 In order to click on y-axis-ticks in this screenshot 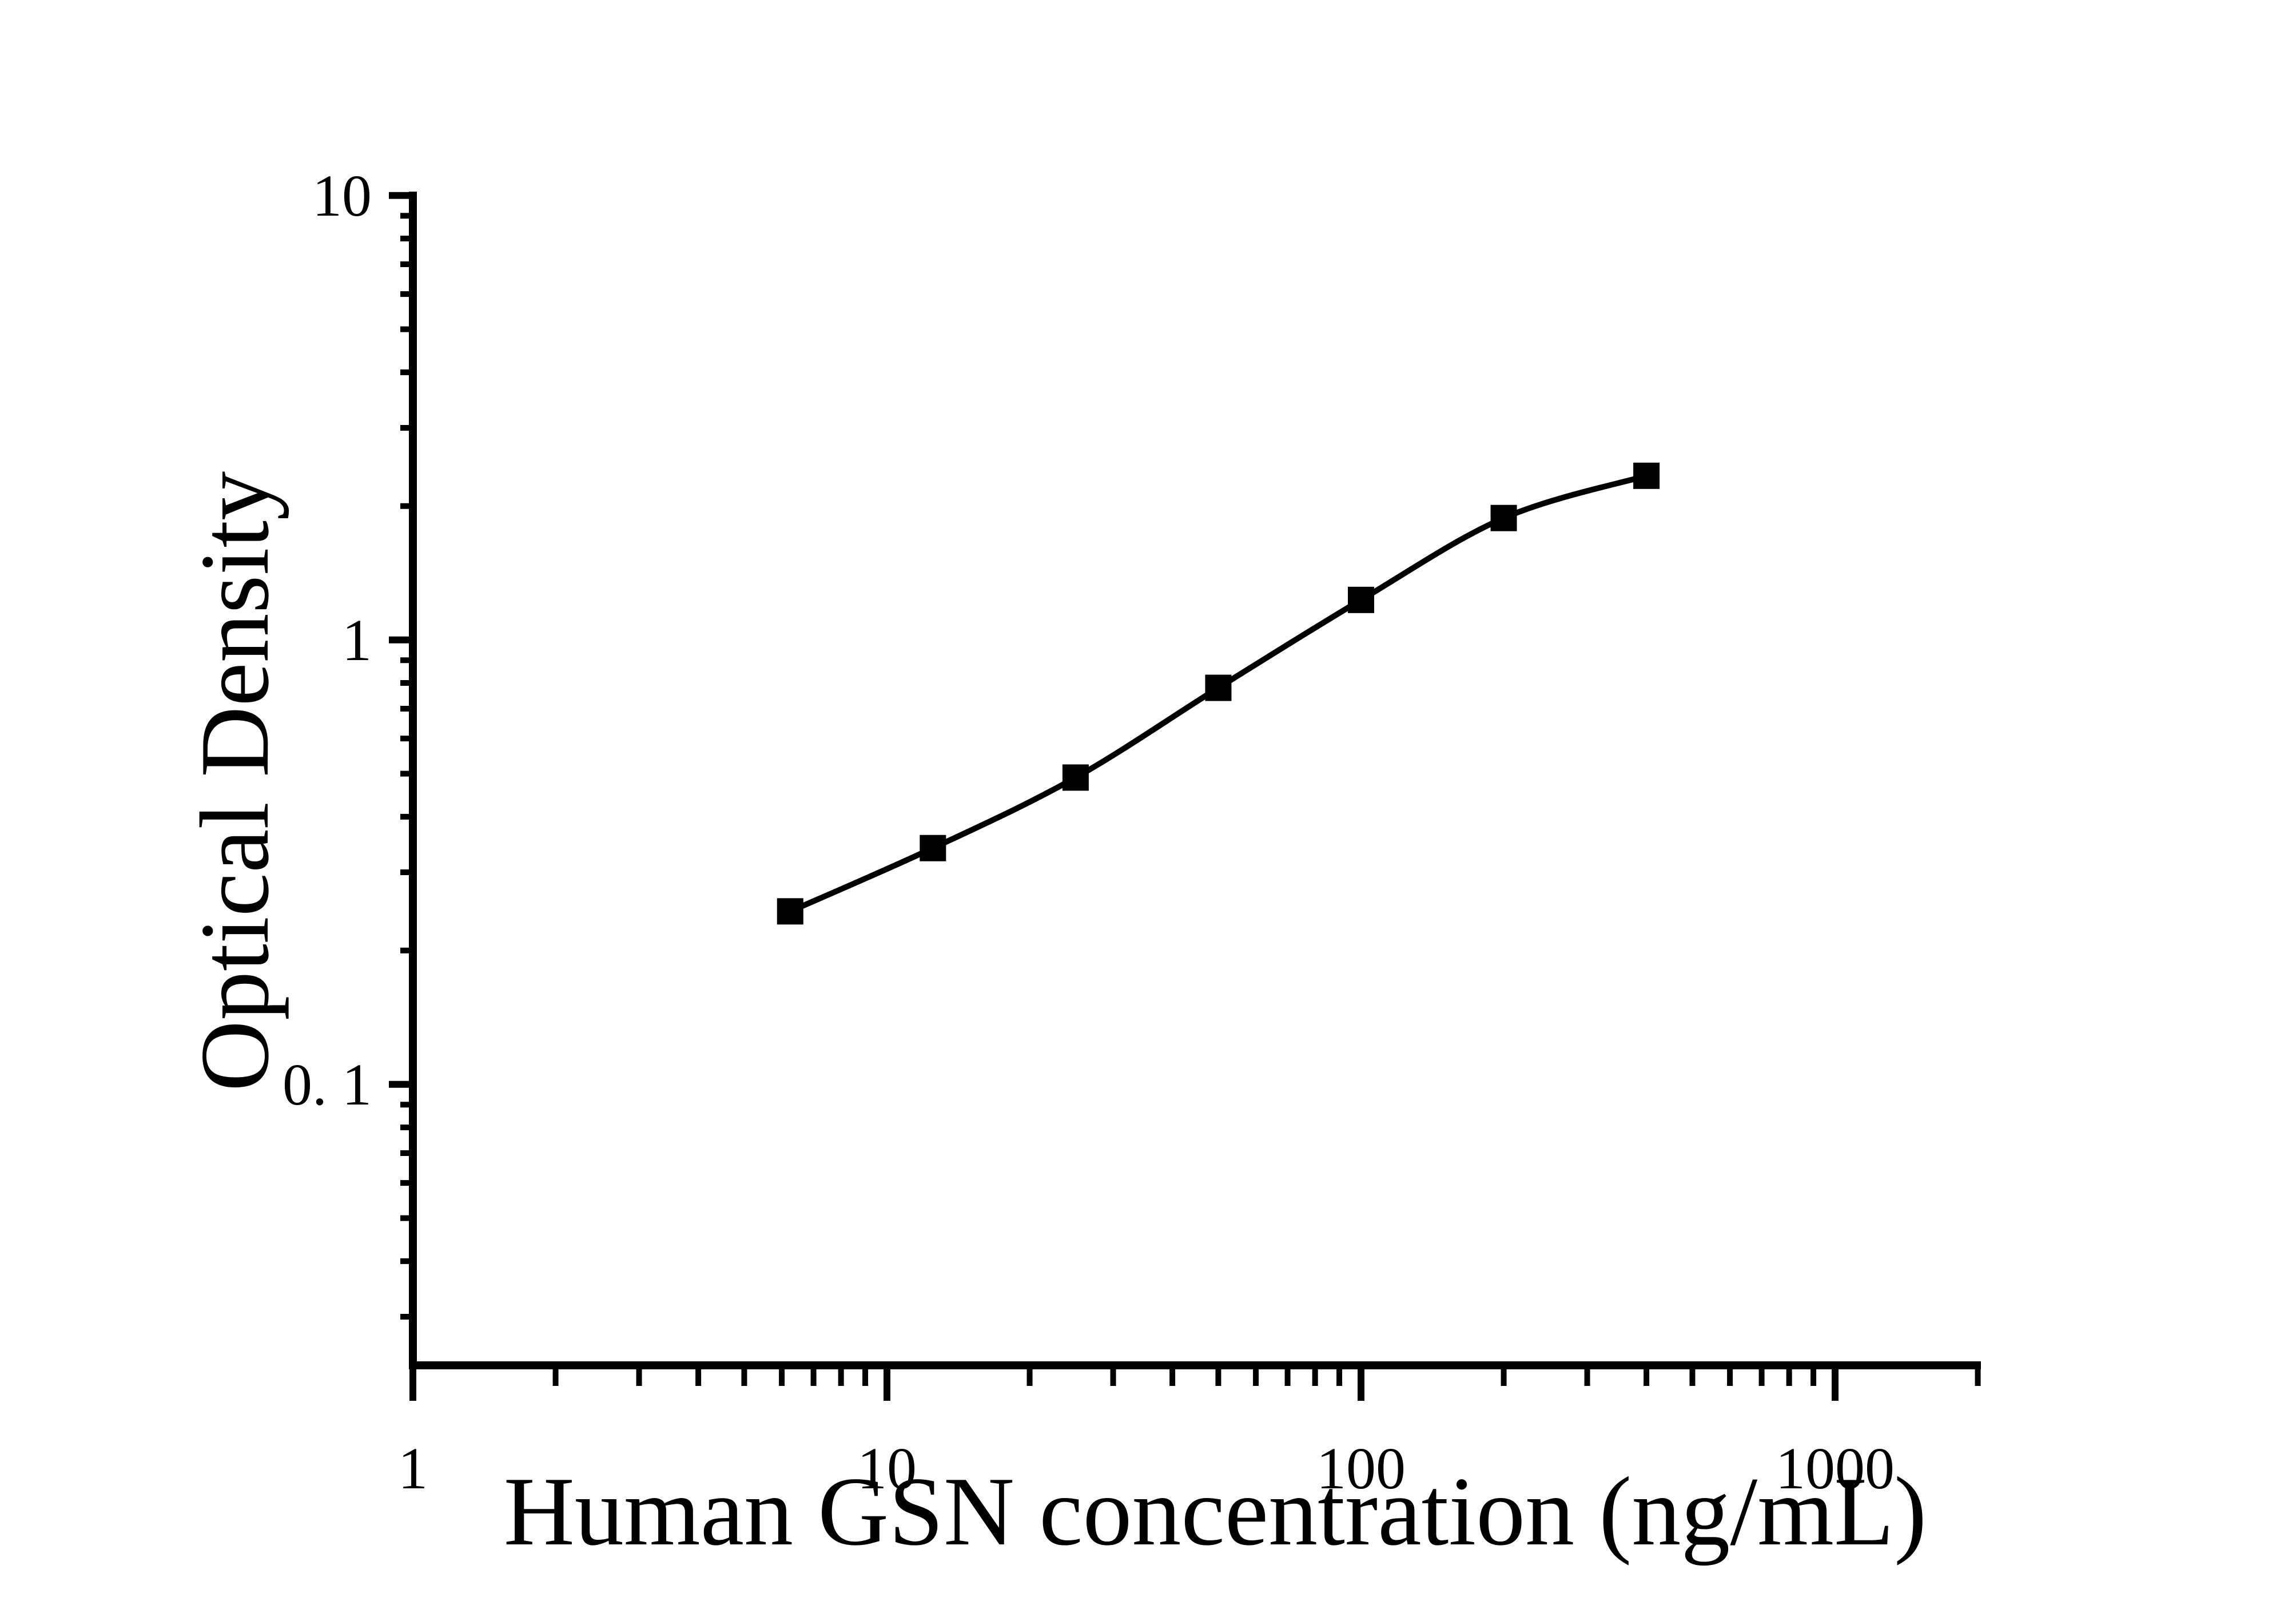, I will do `click(401, 756)`.